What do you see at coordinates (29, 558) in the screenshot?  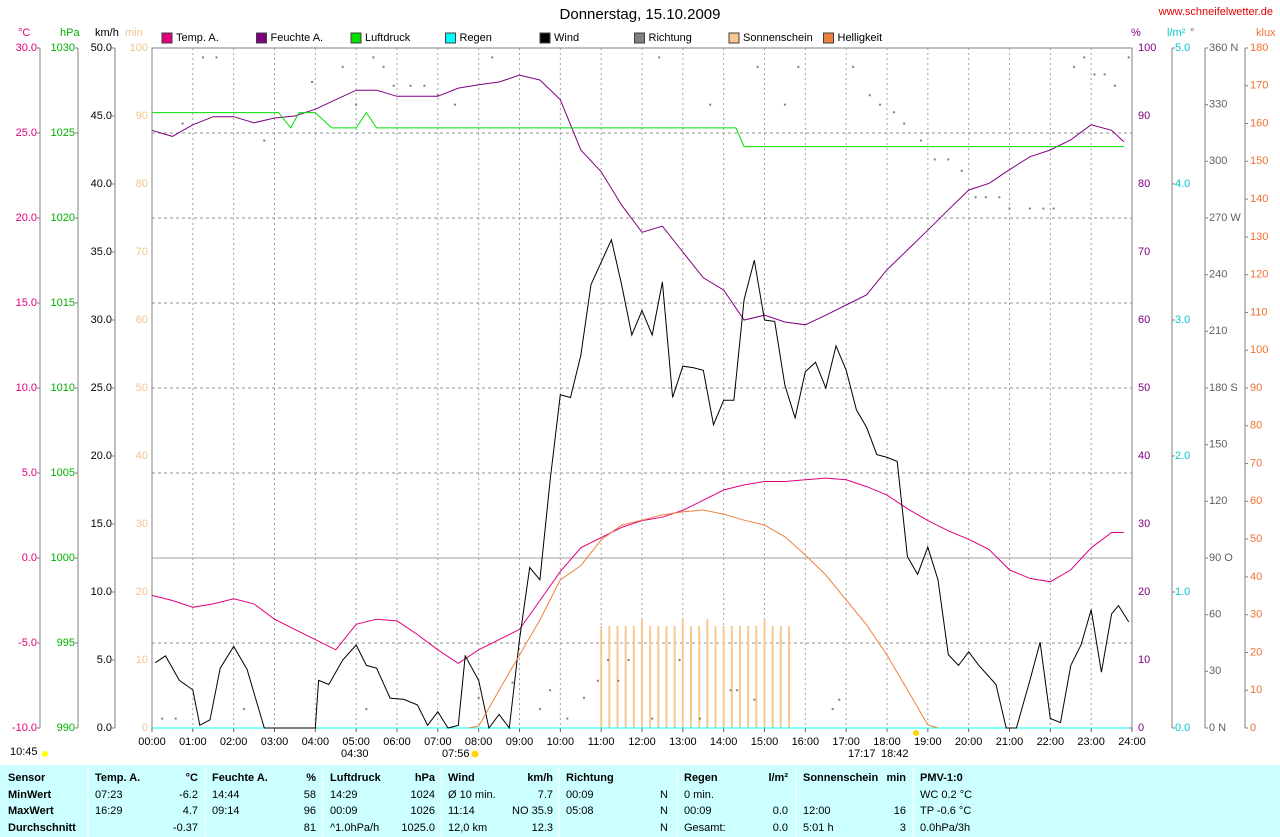 I see `y-tick-label: 0.0` at bounding box center [29, 558].